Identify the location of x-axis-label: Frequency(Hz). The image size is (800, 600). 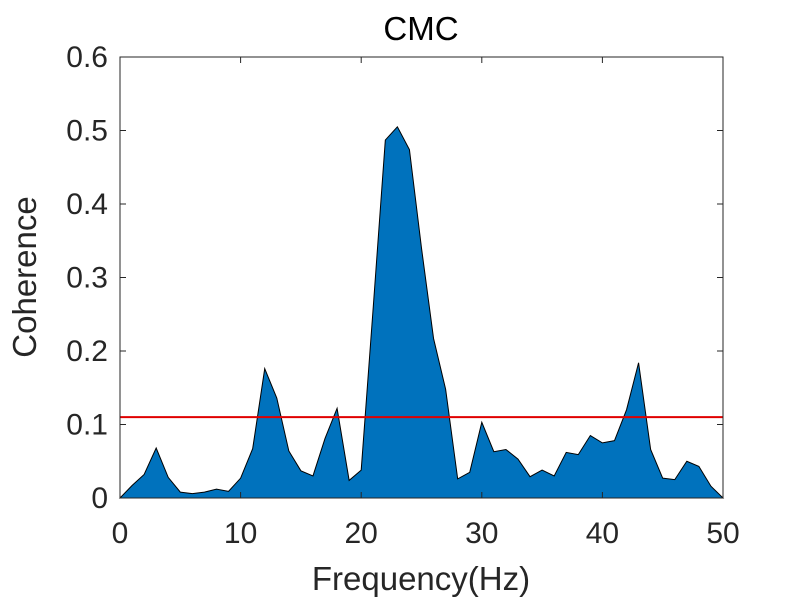
(421, 578).